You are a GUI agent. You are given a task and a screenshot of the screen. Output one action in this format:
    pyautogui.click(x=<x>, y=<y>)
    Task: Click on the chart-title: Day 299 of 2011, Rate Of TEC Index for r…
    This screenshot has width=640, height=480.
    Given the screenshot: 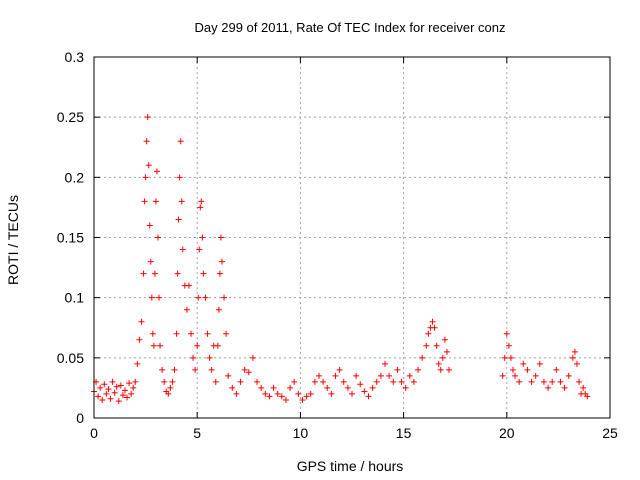 What is the action you would take?
    pyautogui.click(x=350, y=27)
    